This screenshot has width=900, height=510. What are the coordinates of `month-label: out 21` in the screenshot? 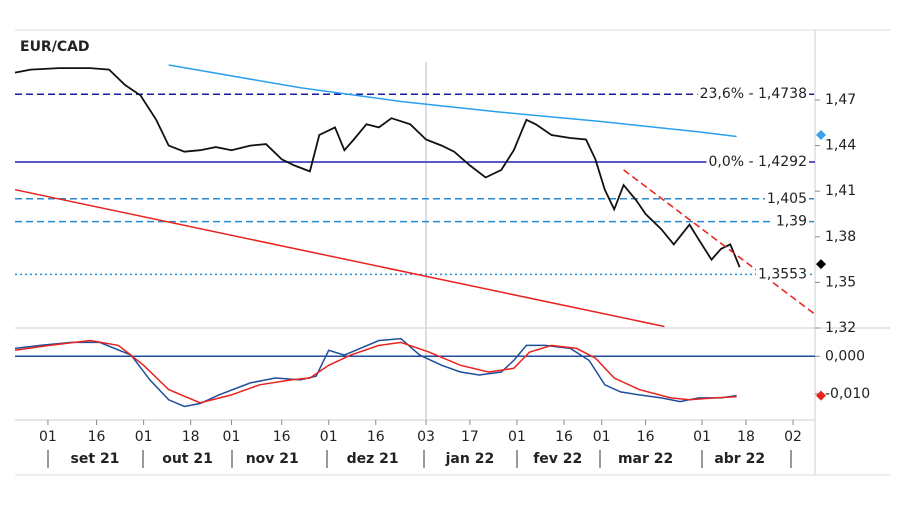 It's located at (187, 459).